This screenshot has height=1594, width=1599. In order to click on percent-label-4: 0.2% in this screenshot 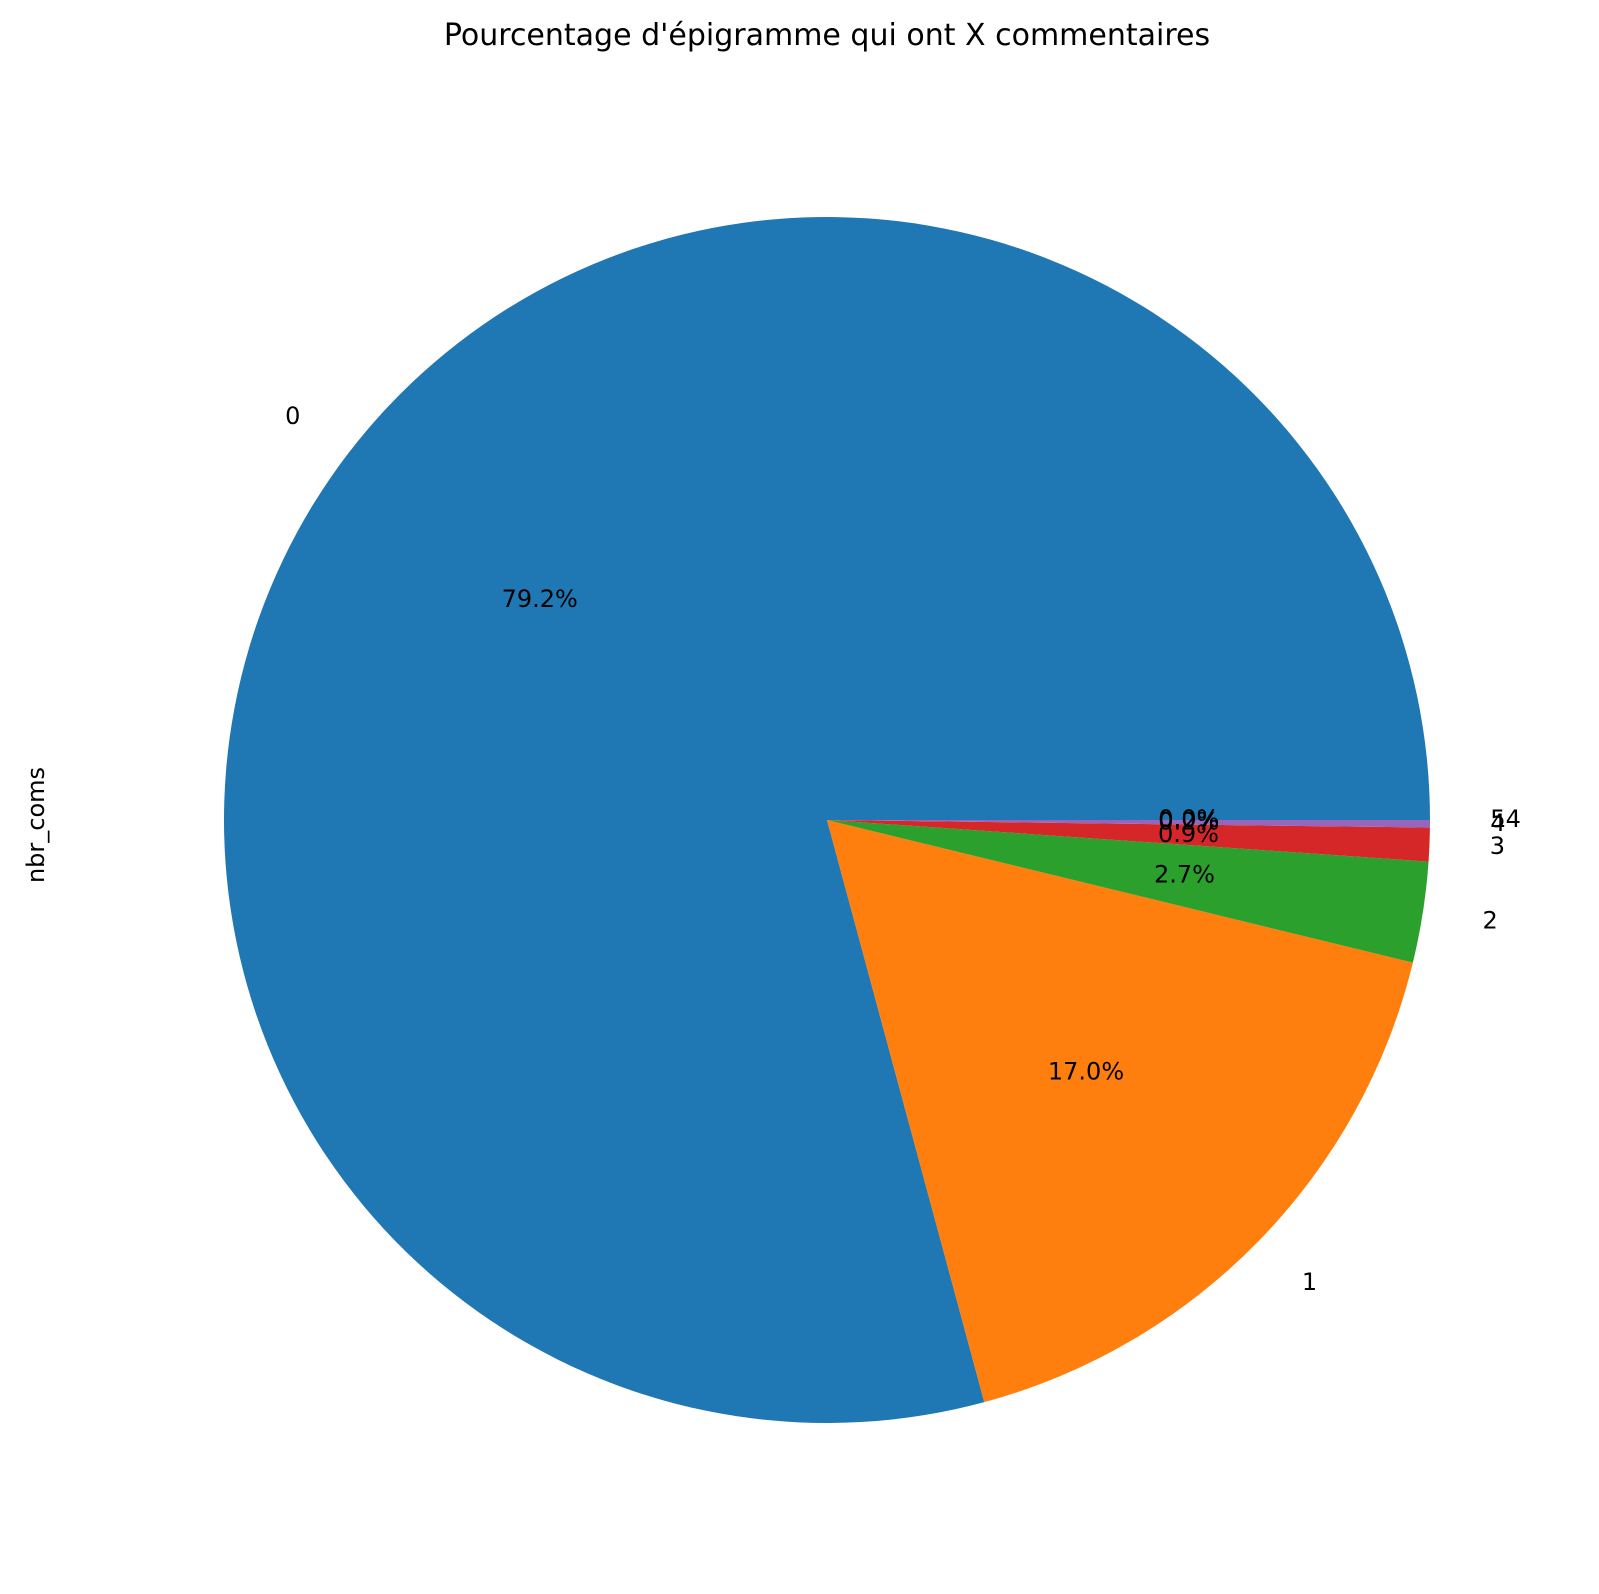, I will do `click(1188, 821)`.